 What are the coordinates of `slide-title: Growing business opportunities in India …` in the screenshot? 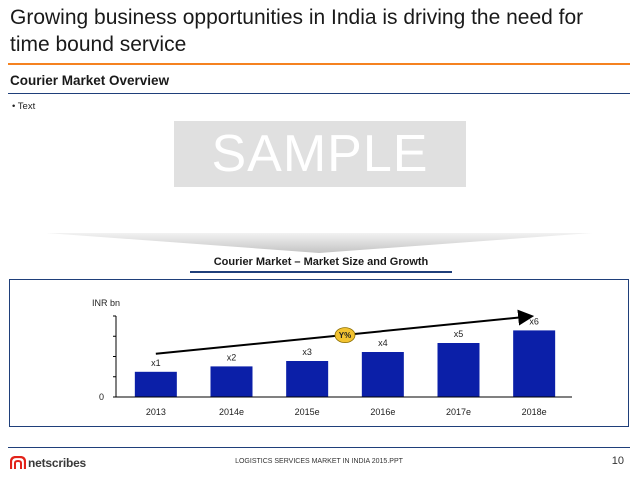 It's located at (297, 31).